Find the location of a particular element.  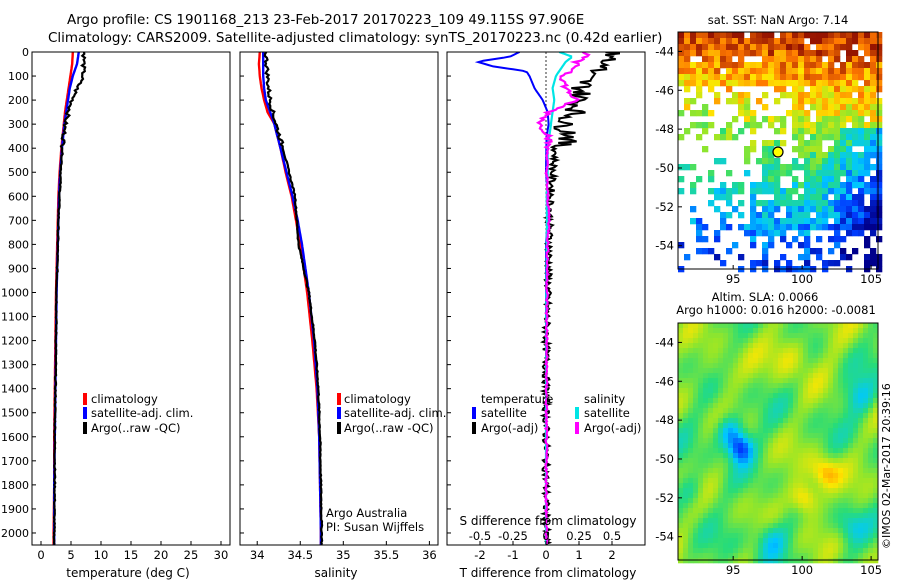

legend-swatch-satellite is located at coordinates (339, 413).